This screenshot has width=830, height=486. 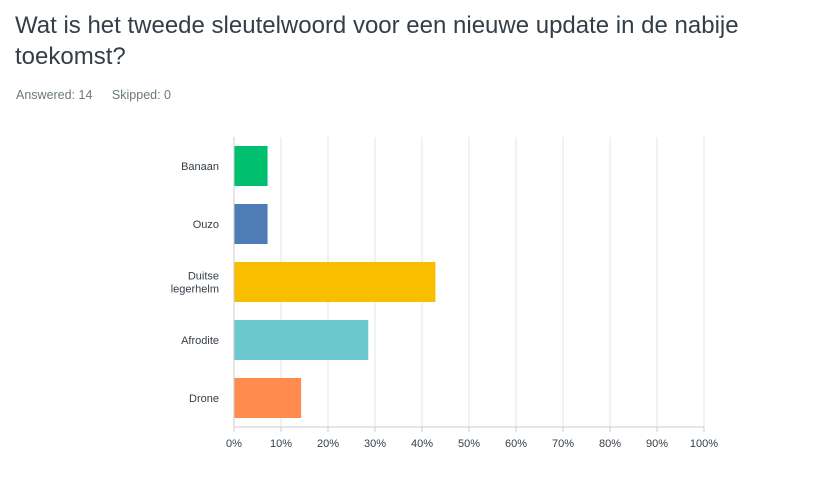 I want to click on x-tick-label: 20%, so click(x=328, y=444).